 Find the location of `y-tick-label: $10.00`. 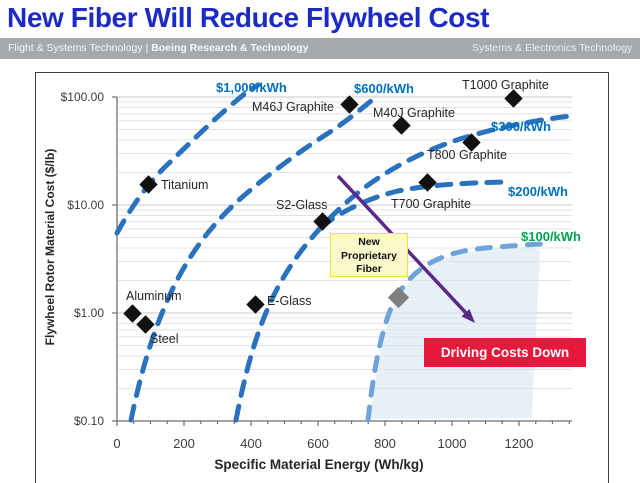

y-tick-label: $10.00 is located at coordinates (85, 205).